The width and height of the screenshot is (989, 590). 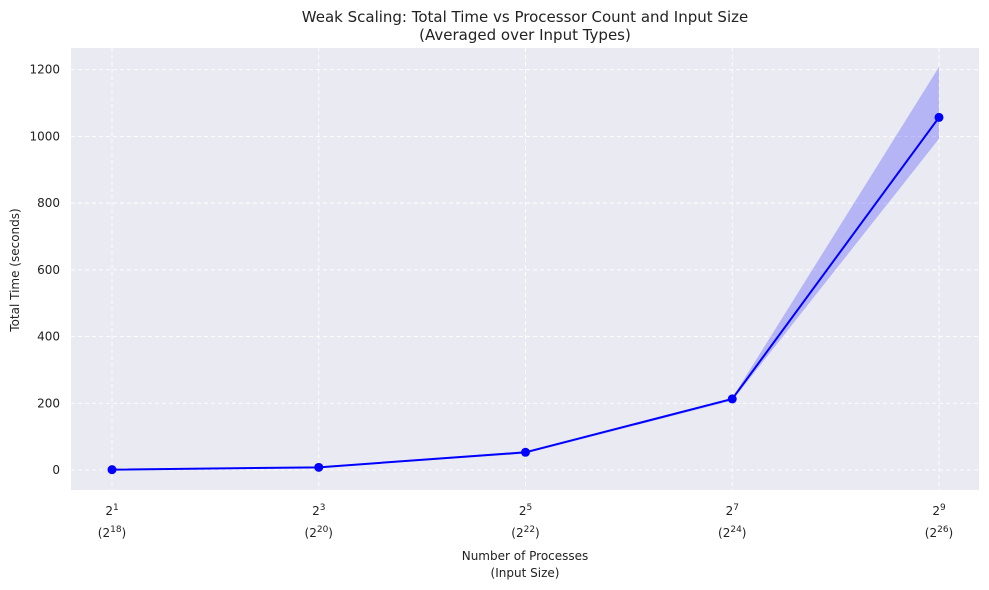 I want to click on y-tick-label: 600, so click(x=48, y=270).